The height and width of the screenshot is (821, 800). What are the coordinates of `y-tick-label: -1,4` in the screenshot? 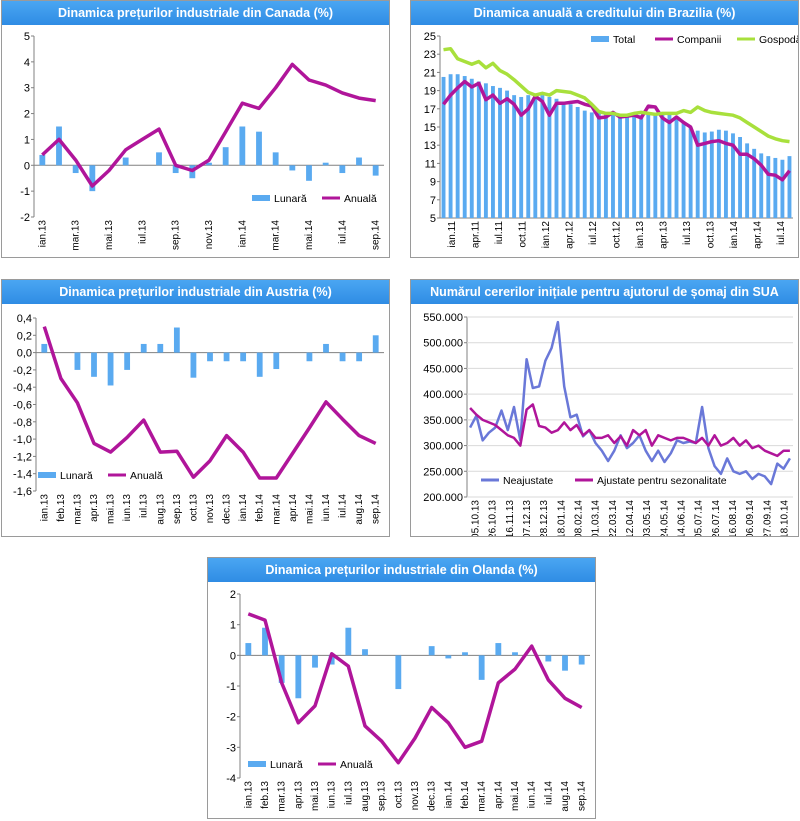 It's located at (22, 475).